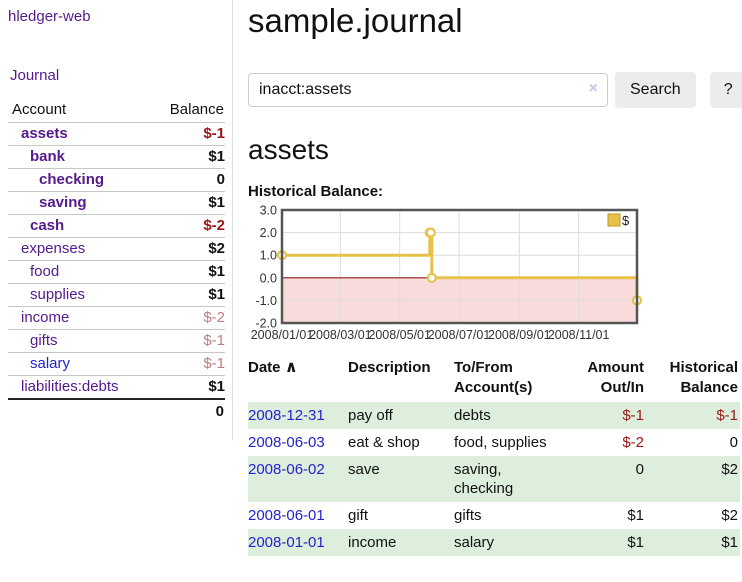 The width and height of the screenshot is (742, 582). I want to click on sidebar-item-journal: Journal, so click(35, 75).